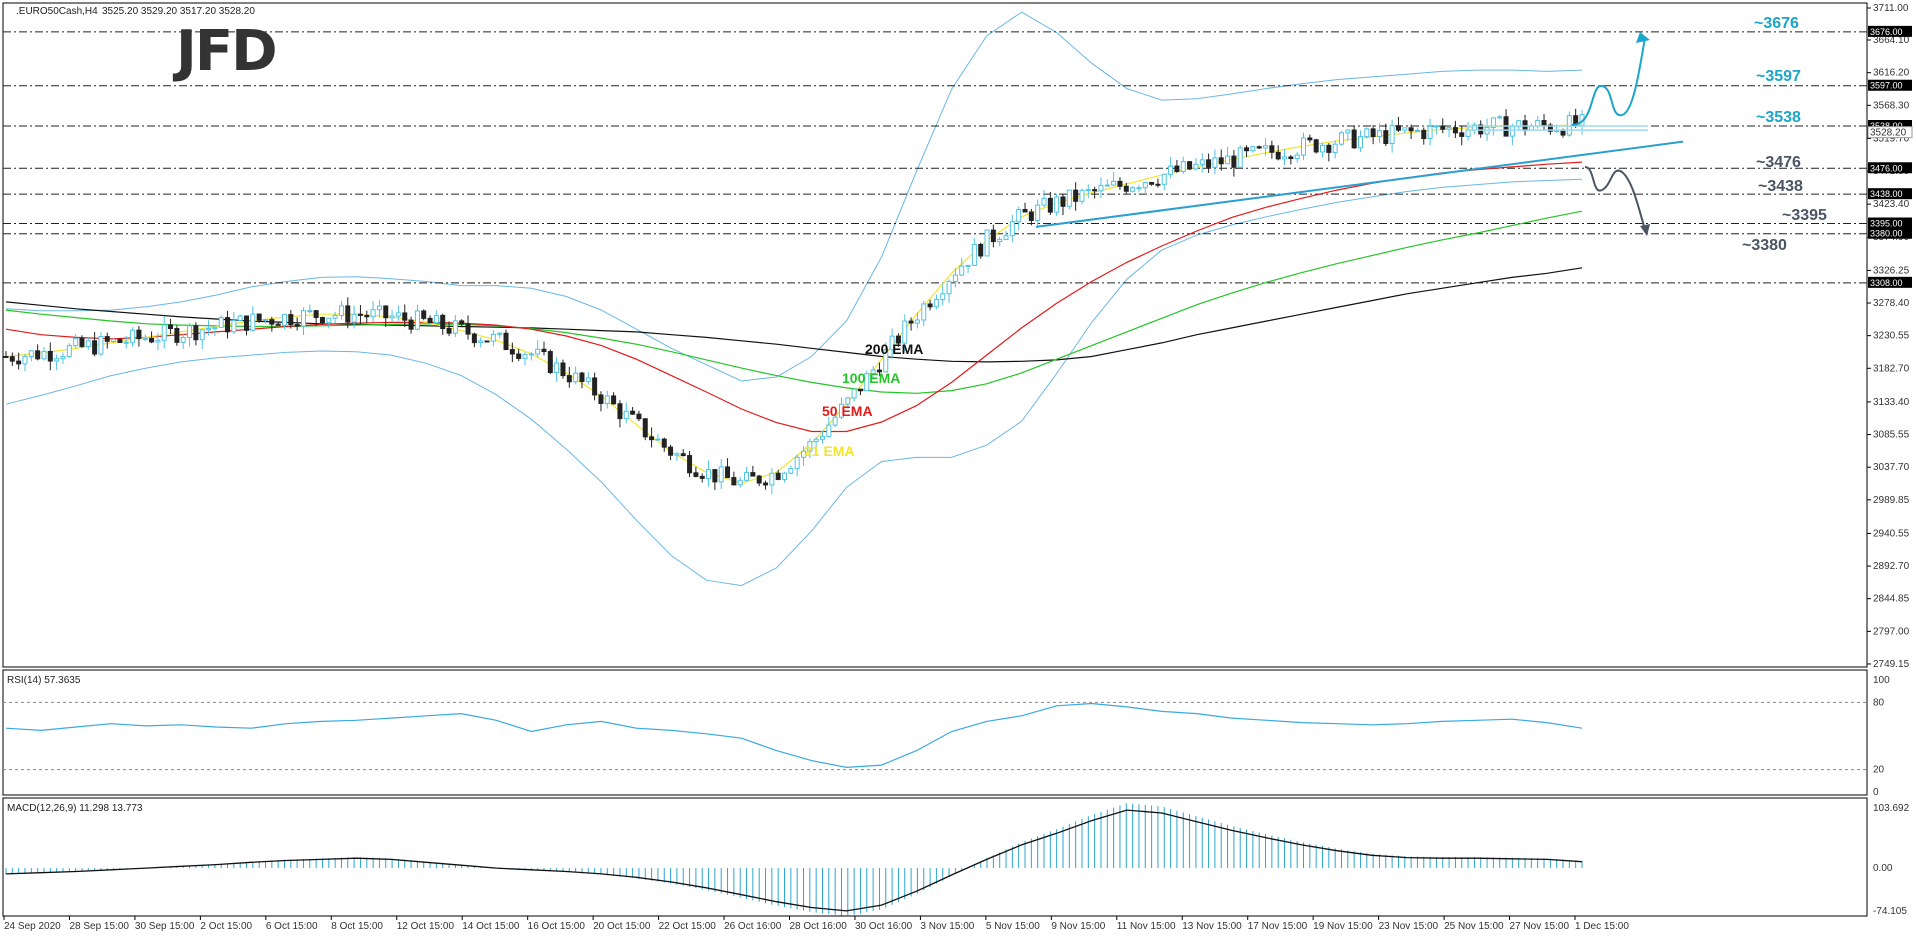 This screenshot has width=1916, height=936. I want to click on price-tick-label: 3711.00, so click(1891, 8).